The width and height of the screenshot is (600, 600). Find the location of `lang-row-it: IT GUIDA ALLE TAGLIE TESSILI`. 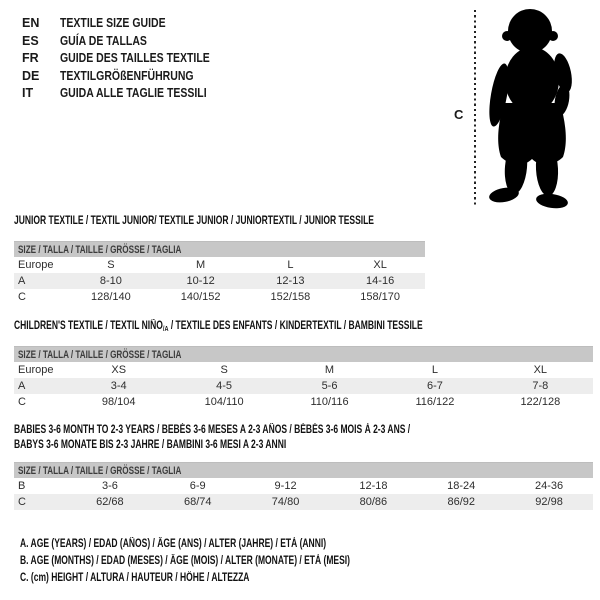

lang-row-it: IT GUIDA ALLE TAGLIE TESSILI is located at coordinates (130, 94).